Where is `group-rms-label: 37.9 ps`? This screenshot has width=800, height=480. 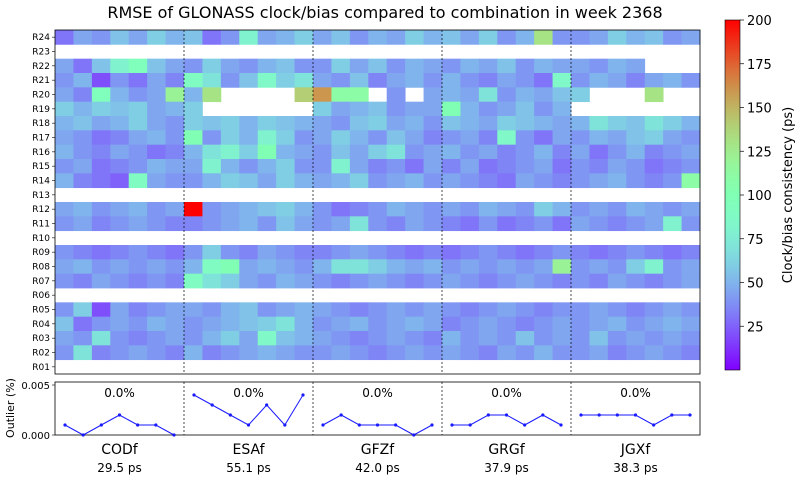
group-rms-label: 37.9 ps is located at coordinates (506, 468).